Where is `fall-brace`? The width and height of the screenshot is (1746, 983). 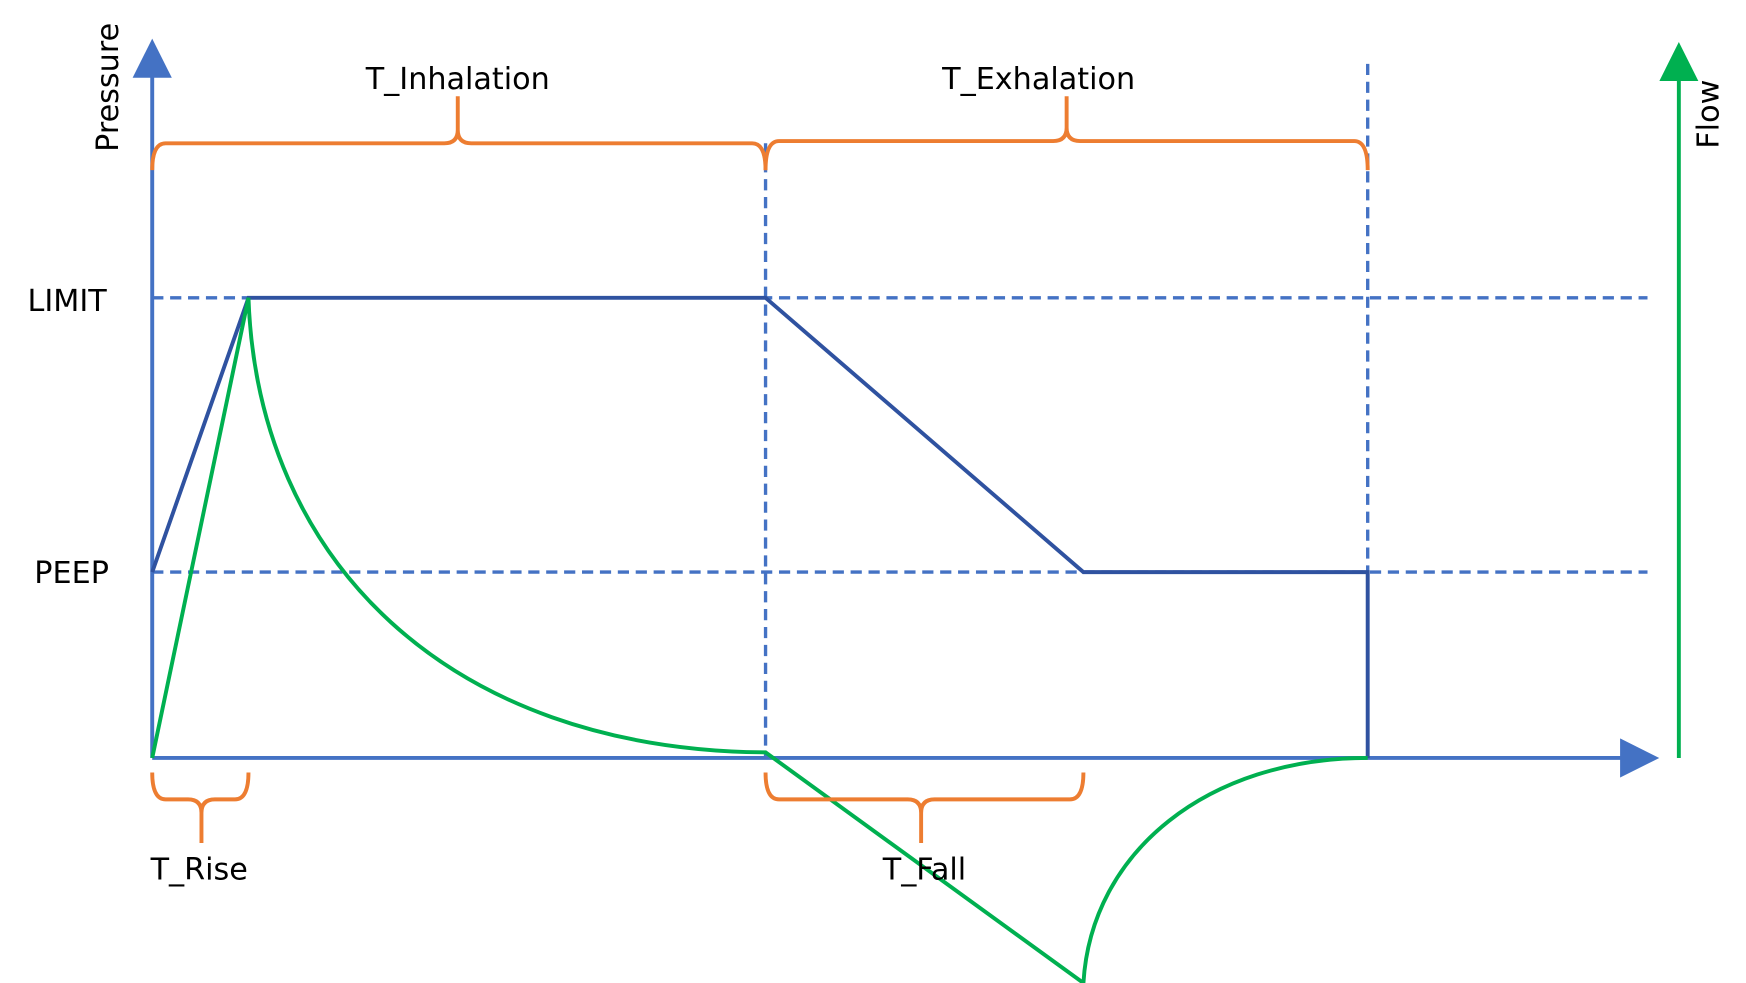
fall-brace is located at coordinates (924, 808).